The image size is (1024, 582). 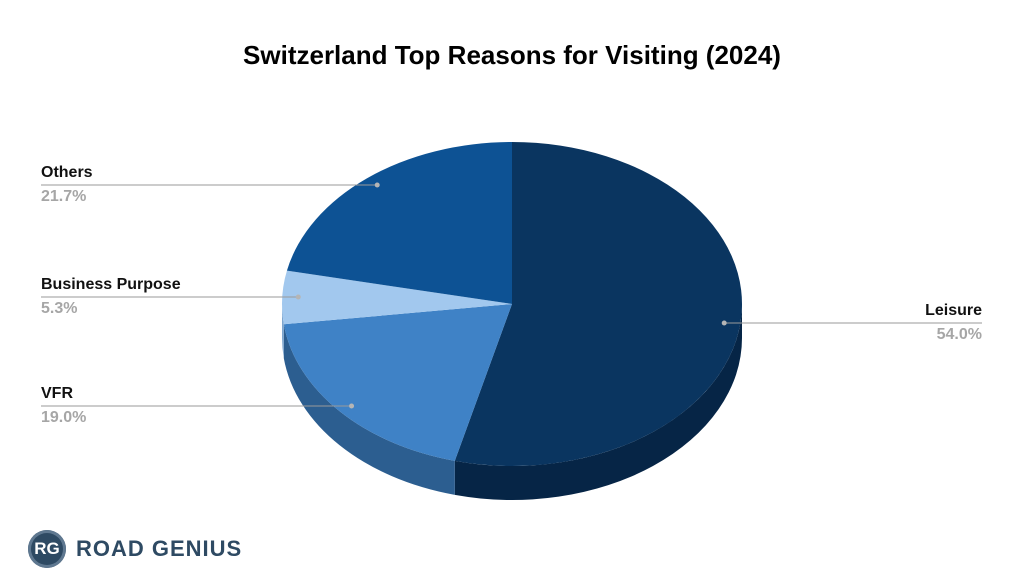 What do you see at coordinates (57, 393) in the screenshot?
I see `slice-label-vfr: VFR` at bounding box center [57, 393].